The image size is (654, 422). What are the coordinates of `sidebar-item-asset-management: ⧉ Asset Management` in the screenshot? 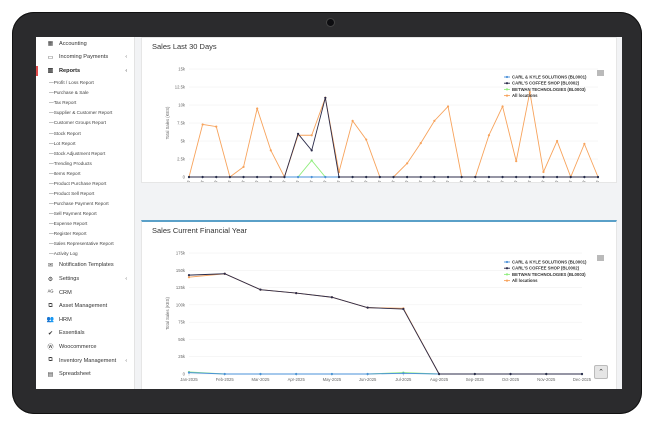 It's located at (85, 306).